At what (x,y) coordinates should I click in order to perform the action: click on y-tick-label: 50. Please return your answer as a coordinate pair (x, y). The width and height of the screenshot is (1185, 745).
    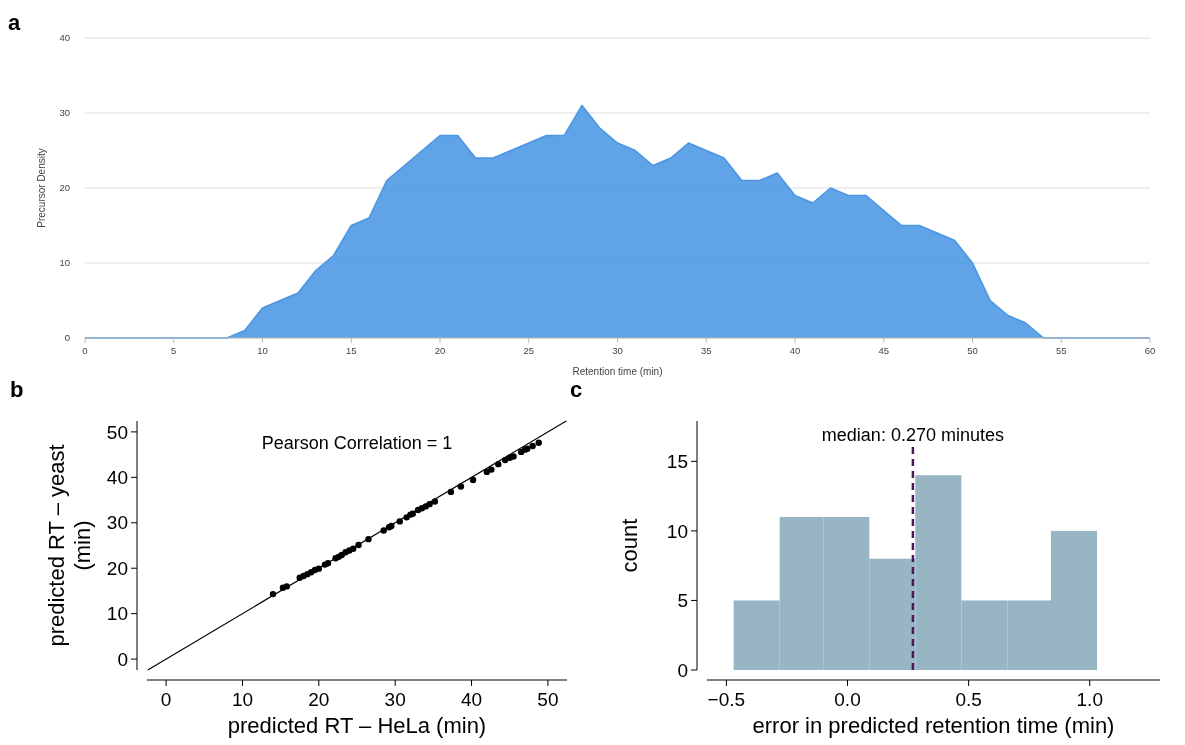
    Looking at the image, I should click on (117, 432).